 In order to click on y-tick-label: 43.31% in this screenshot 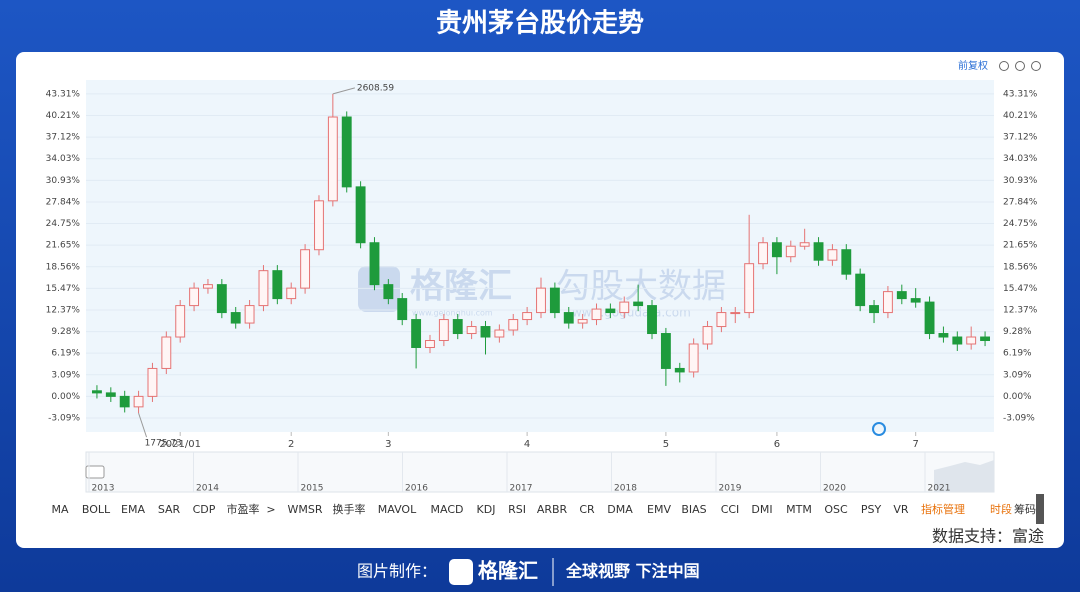, I will do `click(63, 94)`.